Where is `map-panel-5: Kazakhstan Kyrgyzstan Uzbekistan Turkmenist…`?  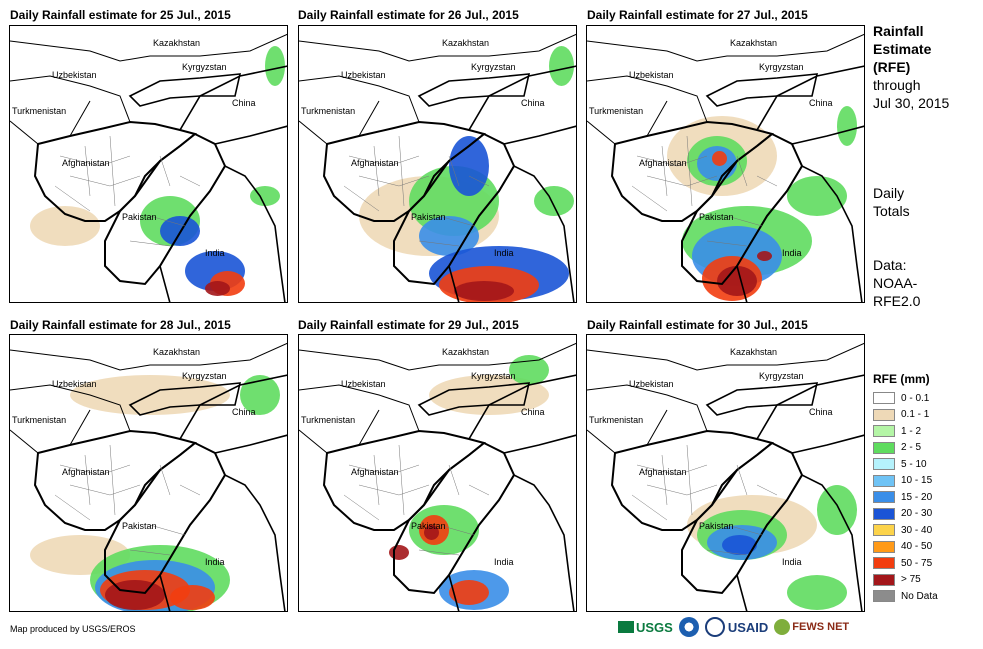 map-panel-5: Kazakhstan Kyrgyzstan Uzbekistan Turkmenist… is located at coordinates (437, 473).